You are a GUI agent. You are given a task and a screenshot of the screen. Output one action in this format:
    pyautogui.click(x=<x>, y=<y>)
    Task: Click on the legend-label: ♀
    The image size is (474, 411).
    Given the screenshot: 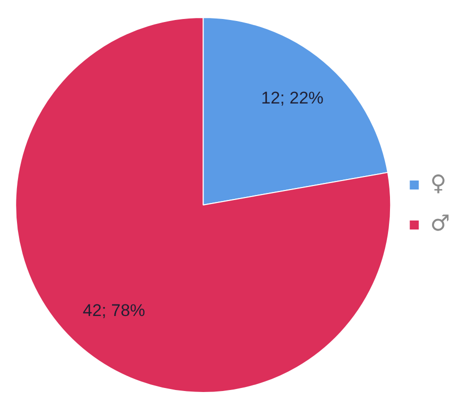 What is the action you would take?
    pyautogui.click(x=438, y=184)
    